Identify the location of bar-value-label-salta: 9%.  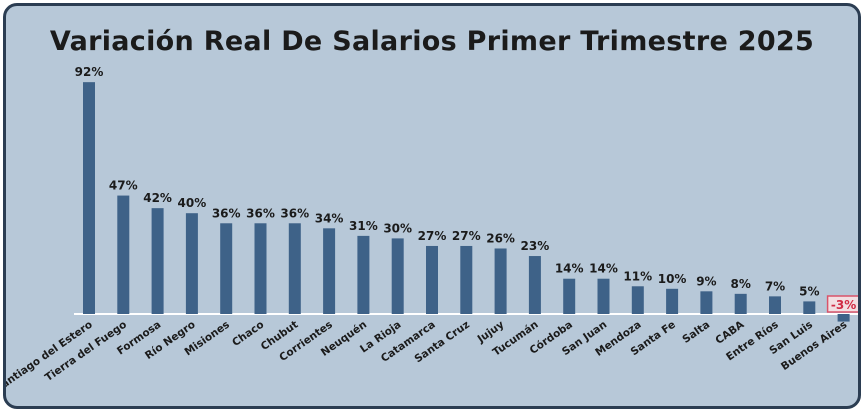
(706, 281).